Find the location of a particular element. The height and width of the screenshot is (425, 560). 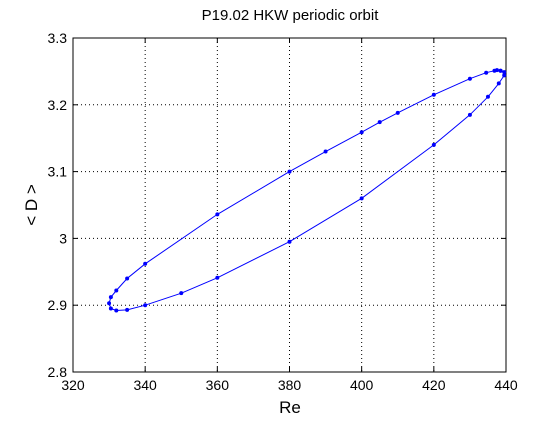

y-tick-label: 3.1 is located at coordinates (58, 172).